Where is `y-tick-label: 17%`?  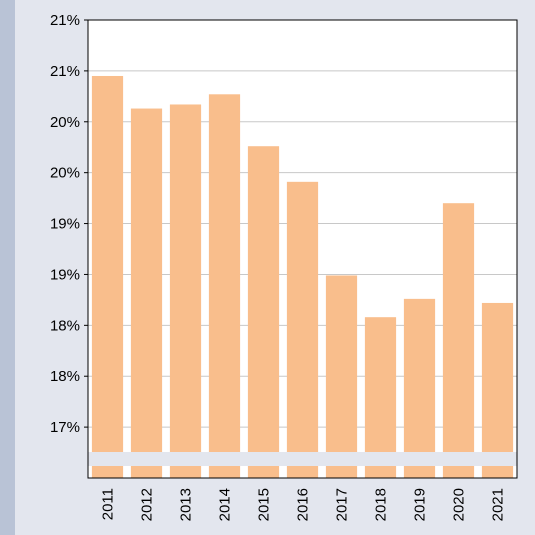
y-tick-label: 17% is located at coordinates (65, 427).